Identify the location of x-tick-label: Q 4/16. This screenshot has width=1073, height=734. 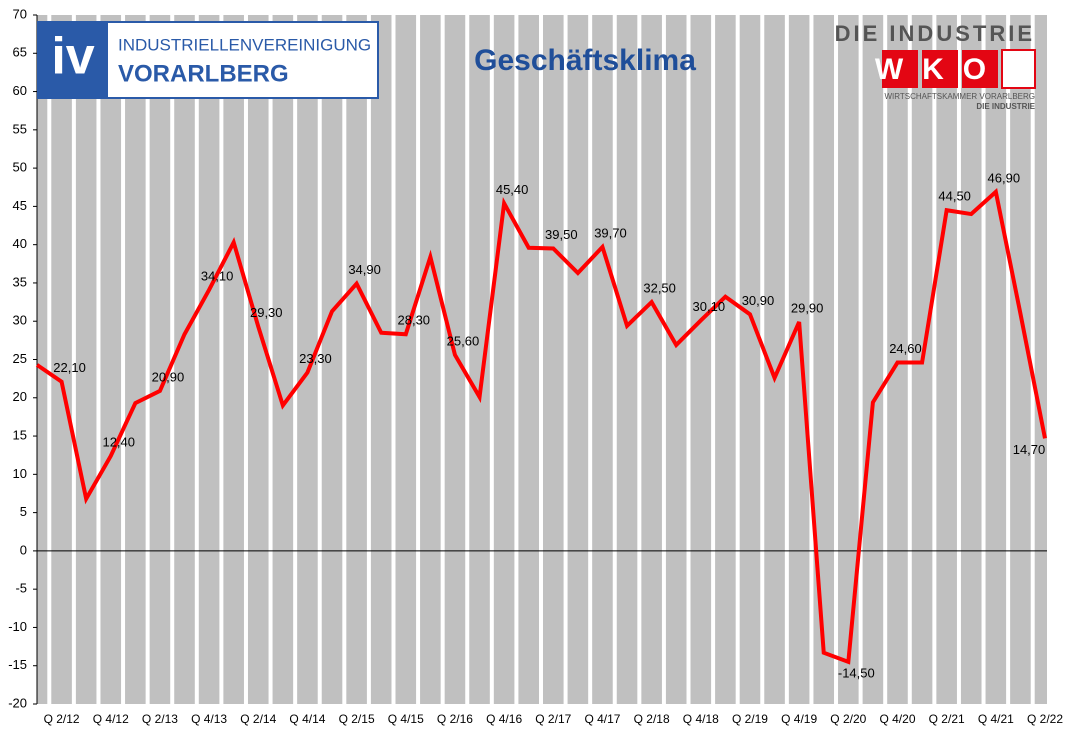
(504, 719).